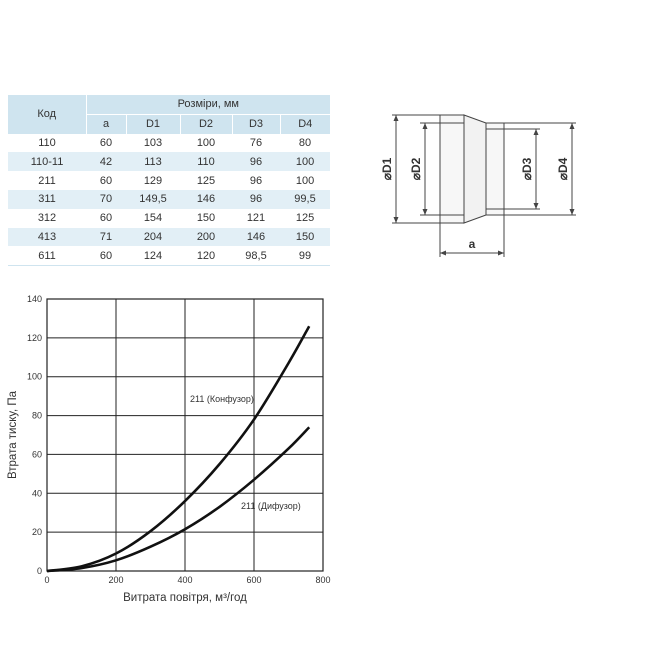  I want to click on value-cell-d2: 200, so click(206, 237).